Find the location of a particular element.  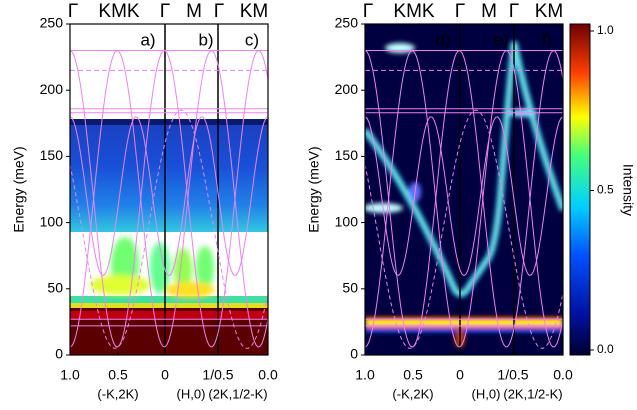

colorbar-tick-label: 1.0 is located at coordinates (605, 30).